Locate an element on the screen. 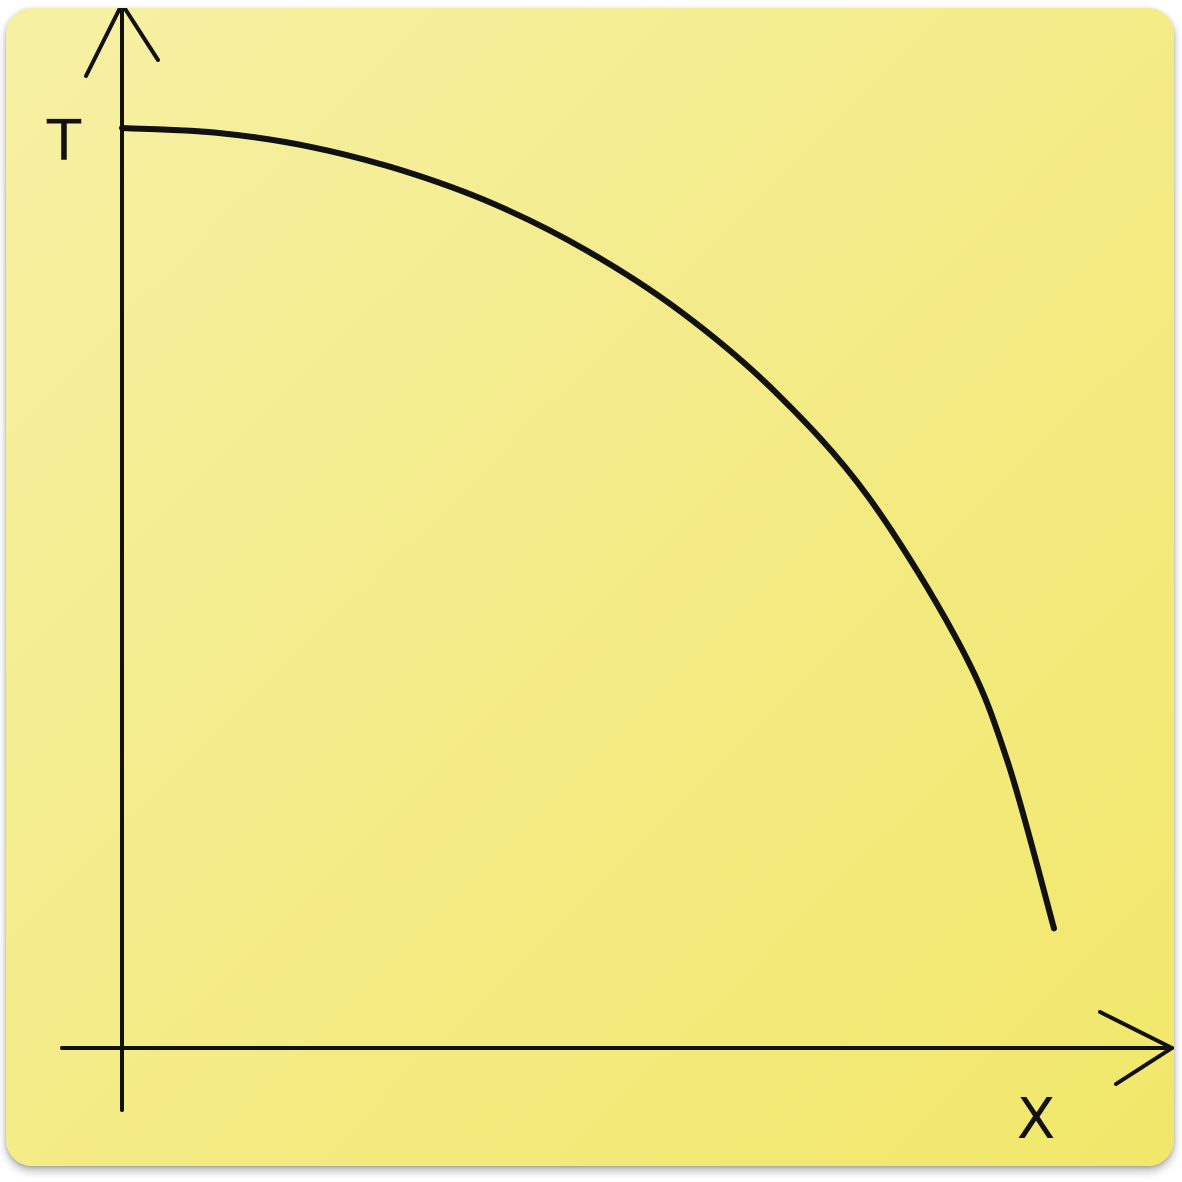 This screenshot has width=1182, height=1182. y-axis-arrowhead is located at coordinates (122, 43).